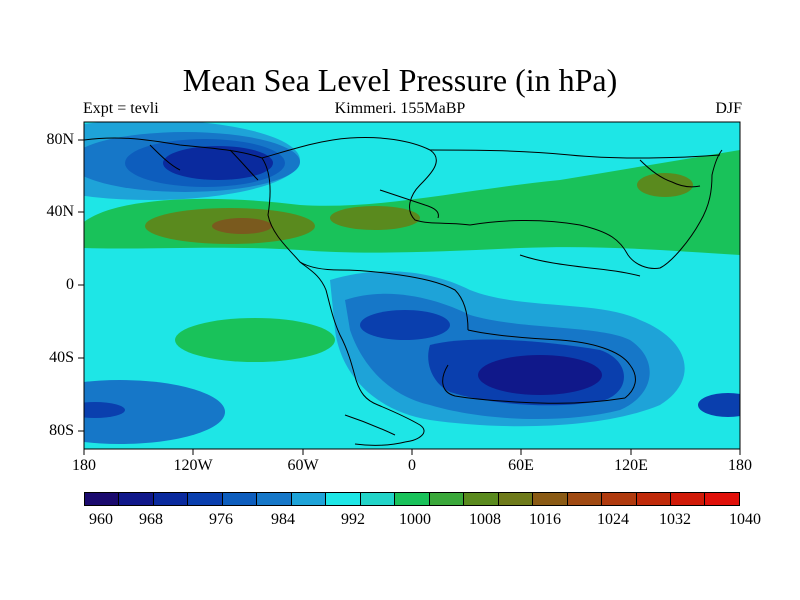 This screenshot has width=800, height=600. I want to click on high-brown-west, so click(242, 226).